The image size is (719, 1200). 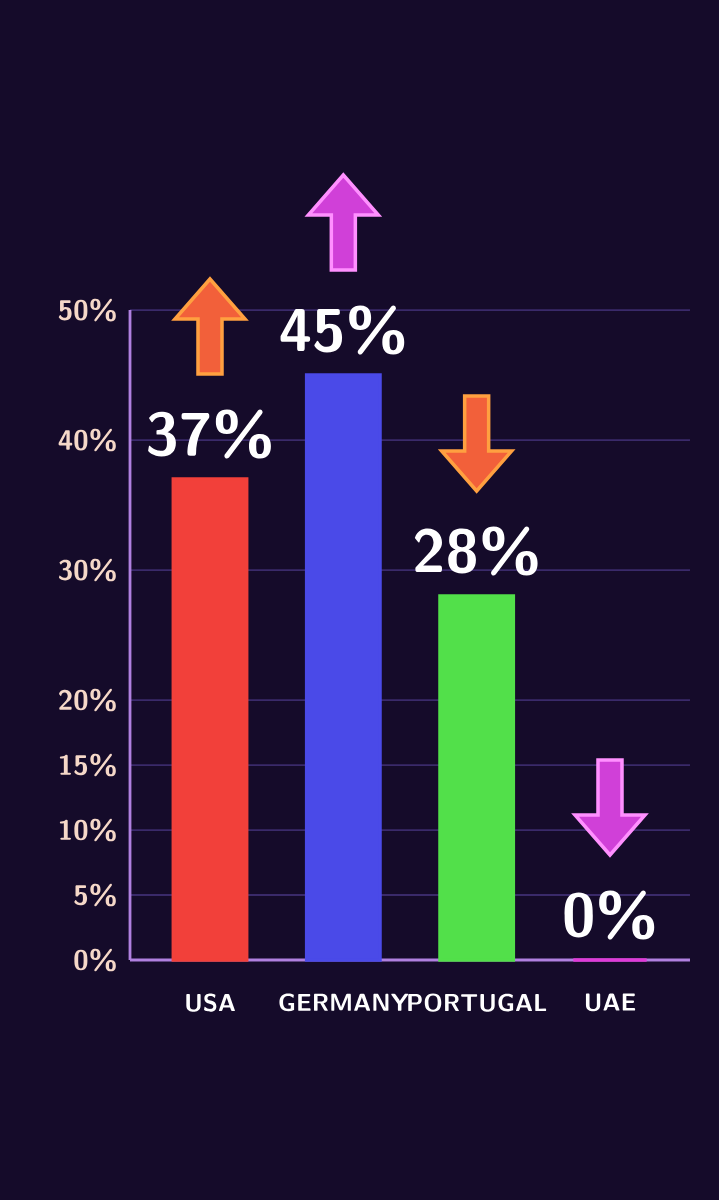 I want to click on y-tick-label: 30%, so click(x=87, y=570).